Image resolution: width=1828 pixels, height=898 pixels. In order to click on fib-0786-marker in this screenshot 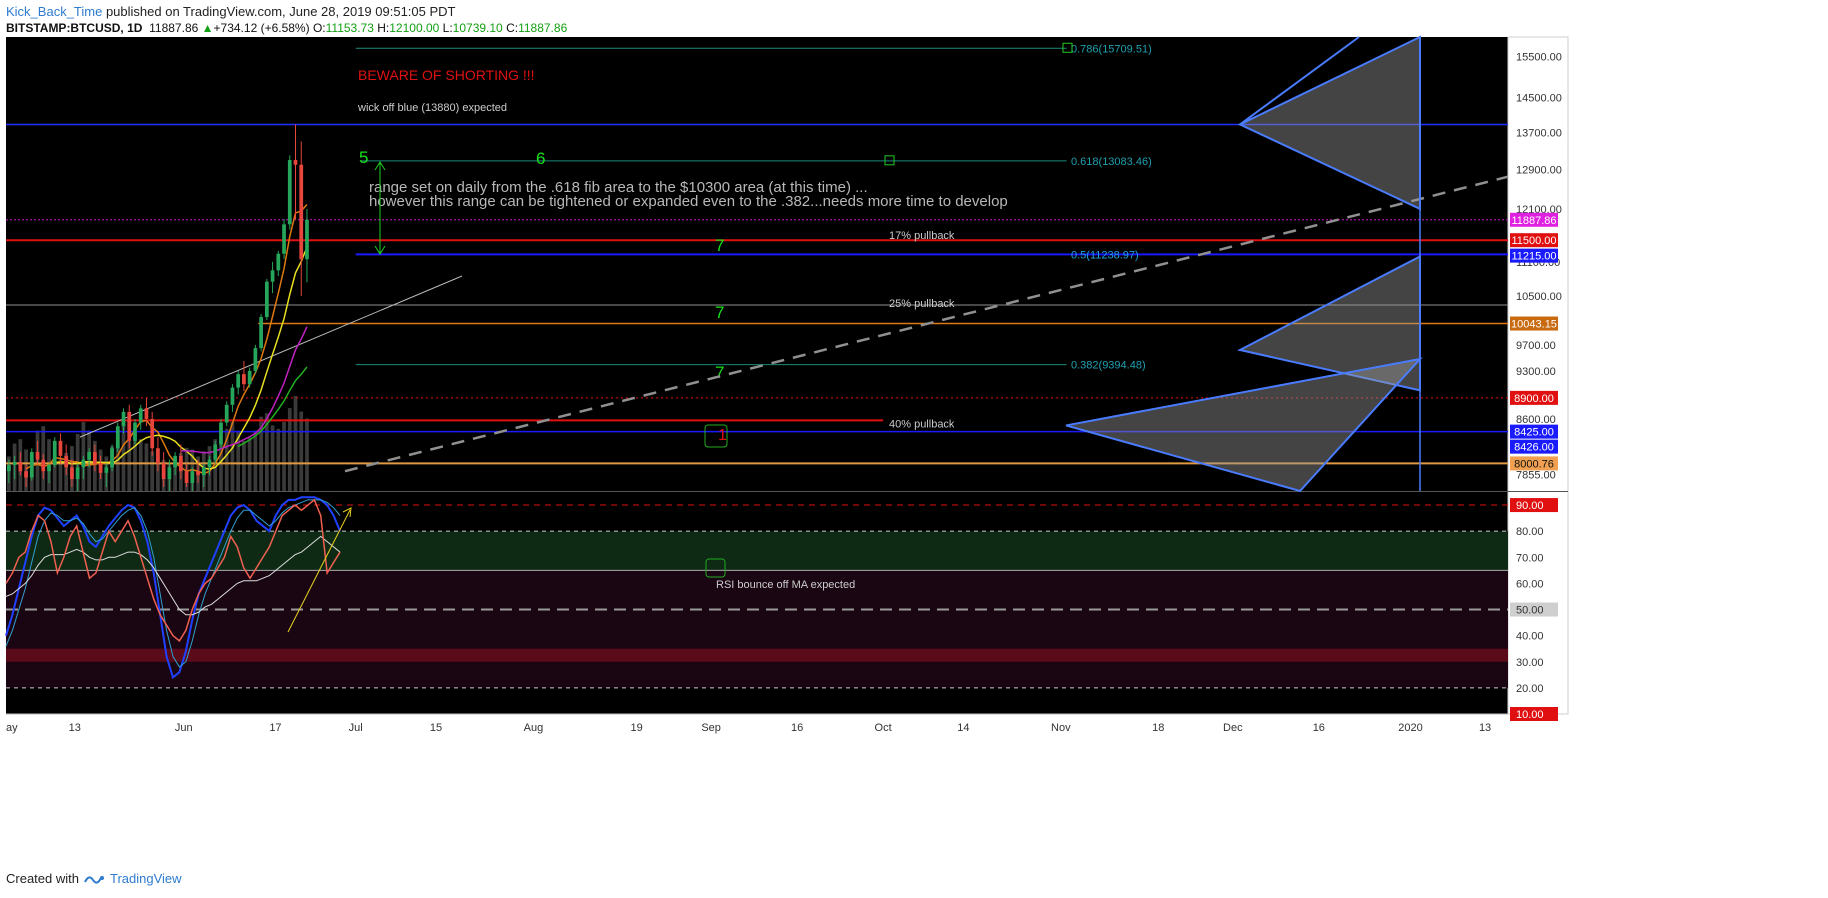, I will do `click(1067, 47)`.